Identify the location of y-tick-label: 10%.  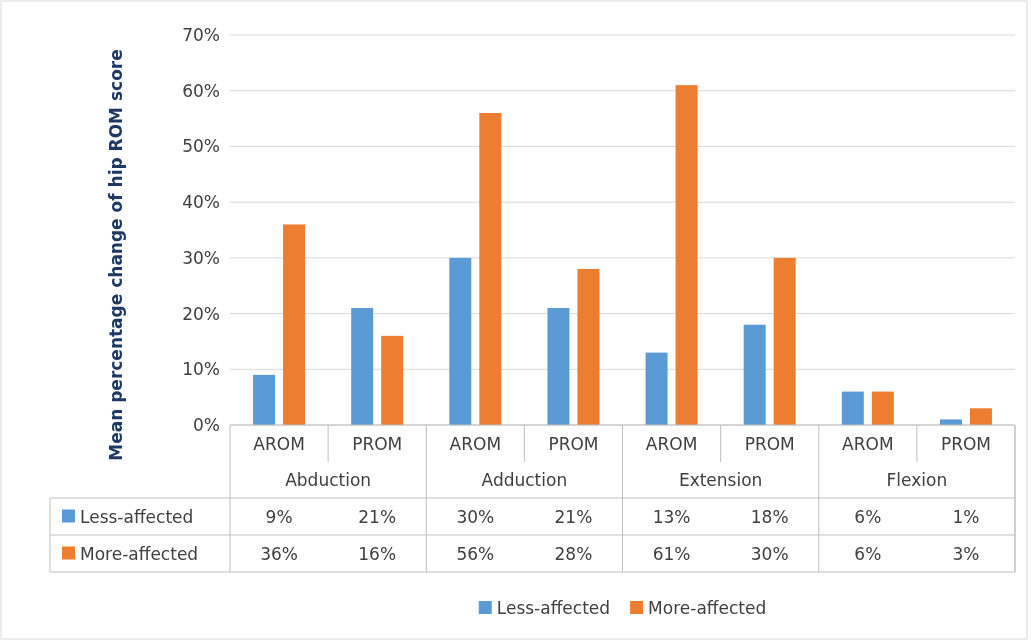
(201, 369).